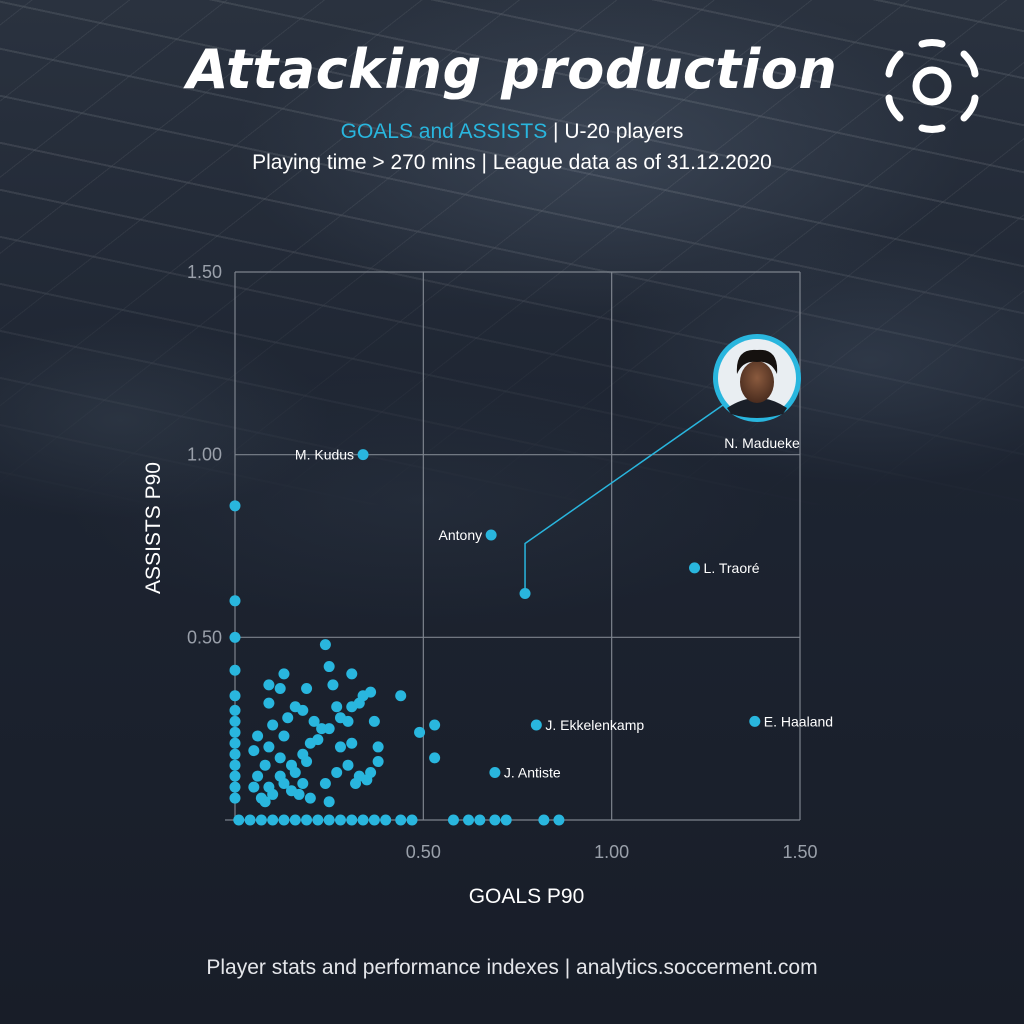  What do you see at coordinates (204, 455) in the screenshot?
I see `y-tick-label: 1.00` at bounding box center [204, 455].